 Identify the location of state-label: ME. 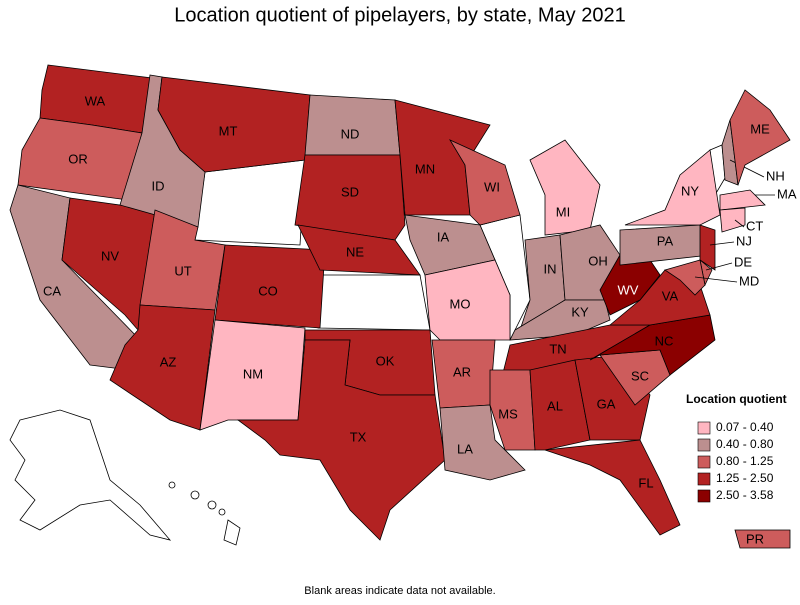
(760, 128).